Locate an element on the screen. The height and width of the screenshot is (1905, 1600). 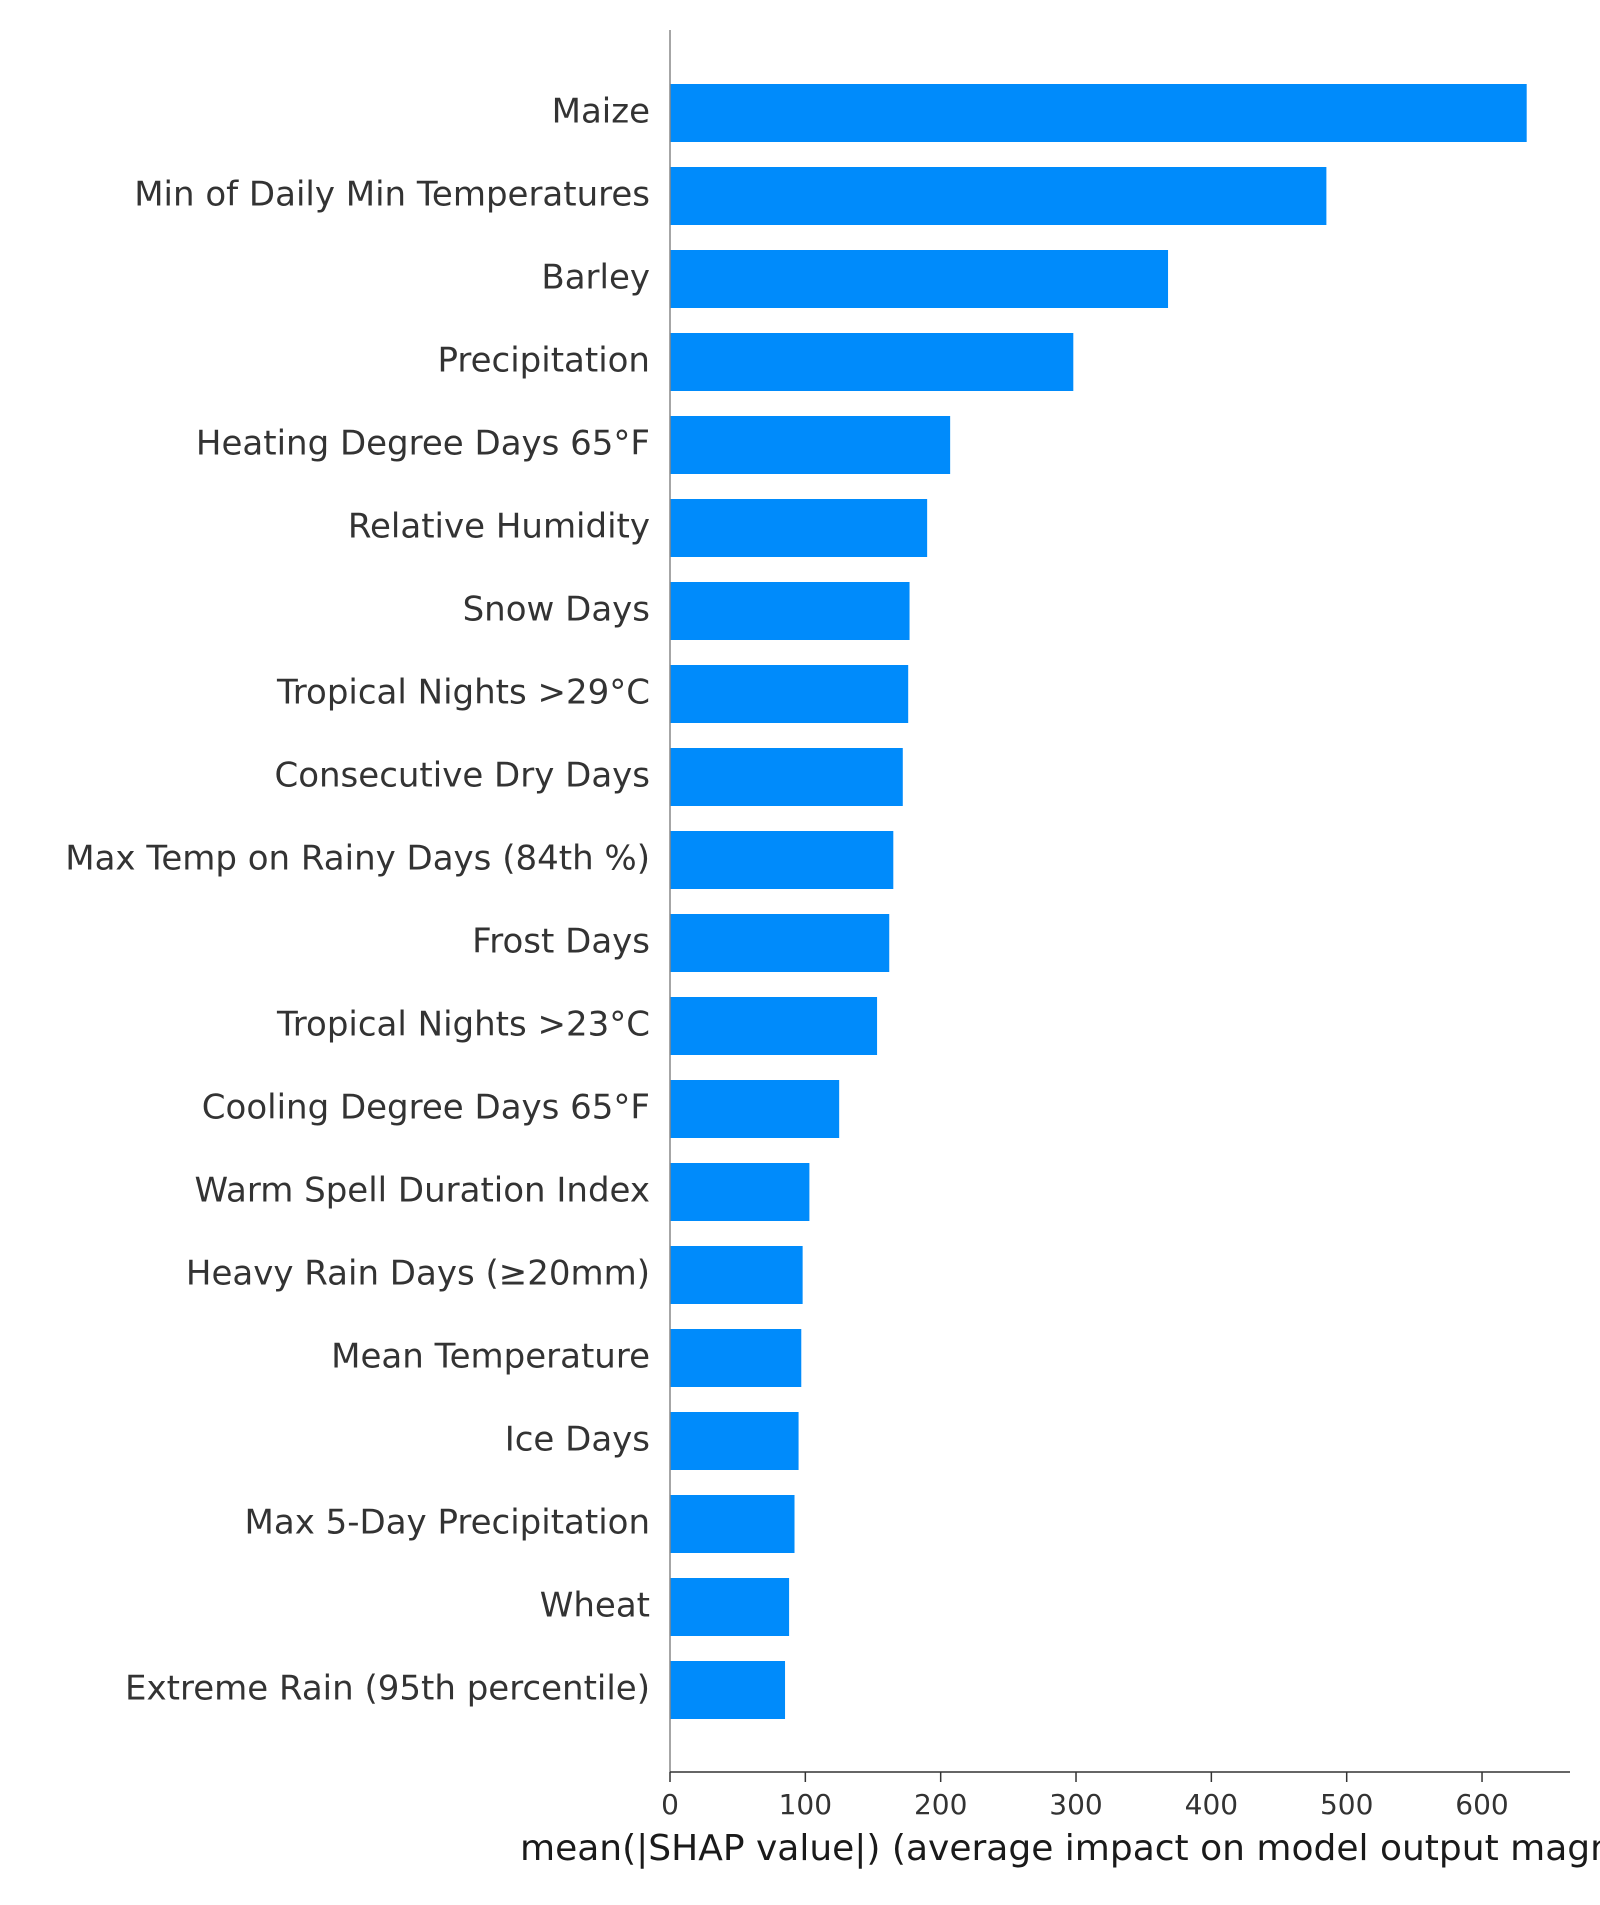
category-label-1: Min of Daily Min Temperatures is located at coordinates (392, 195).